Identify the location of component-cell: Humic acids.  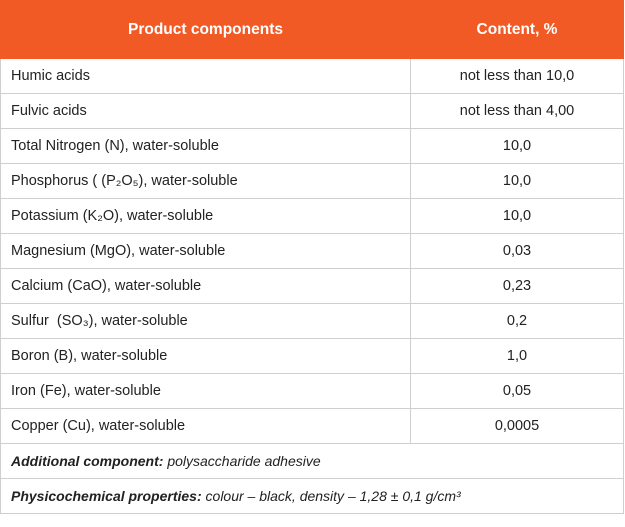
(205, 76).